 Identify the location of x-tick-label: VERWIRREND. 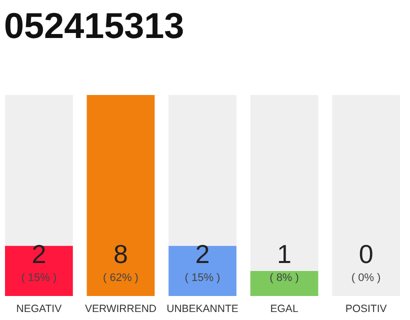
(120, 309).